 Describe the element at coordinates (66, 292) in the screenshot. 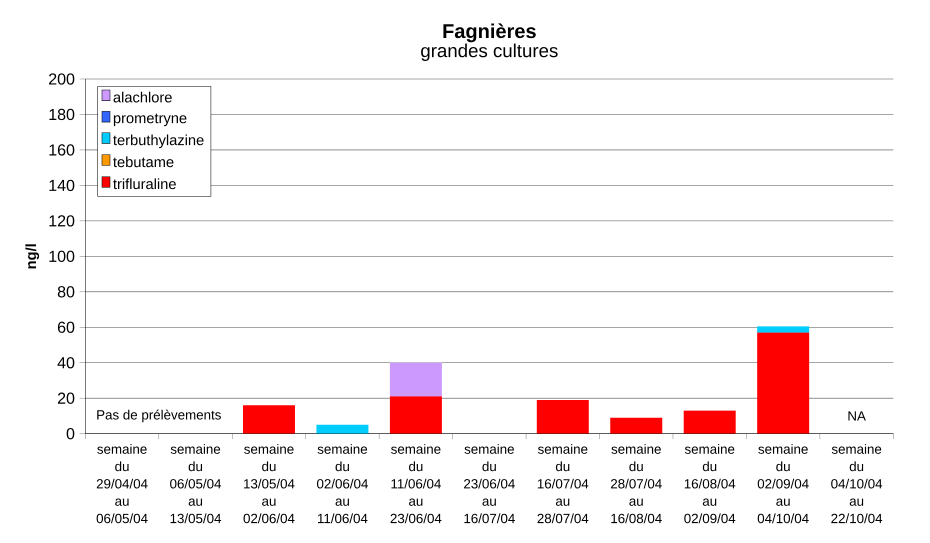

I see `y-tick-label: 80` at that location.